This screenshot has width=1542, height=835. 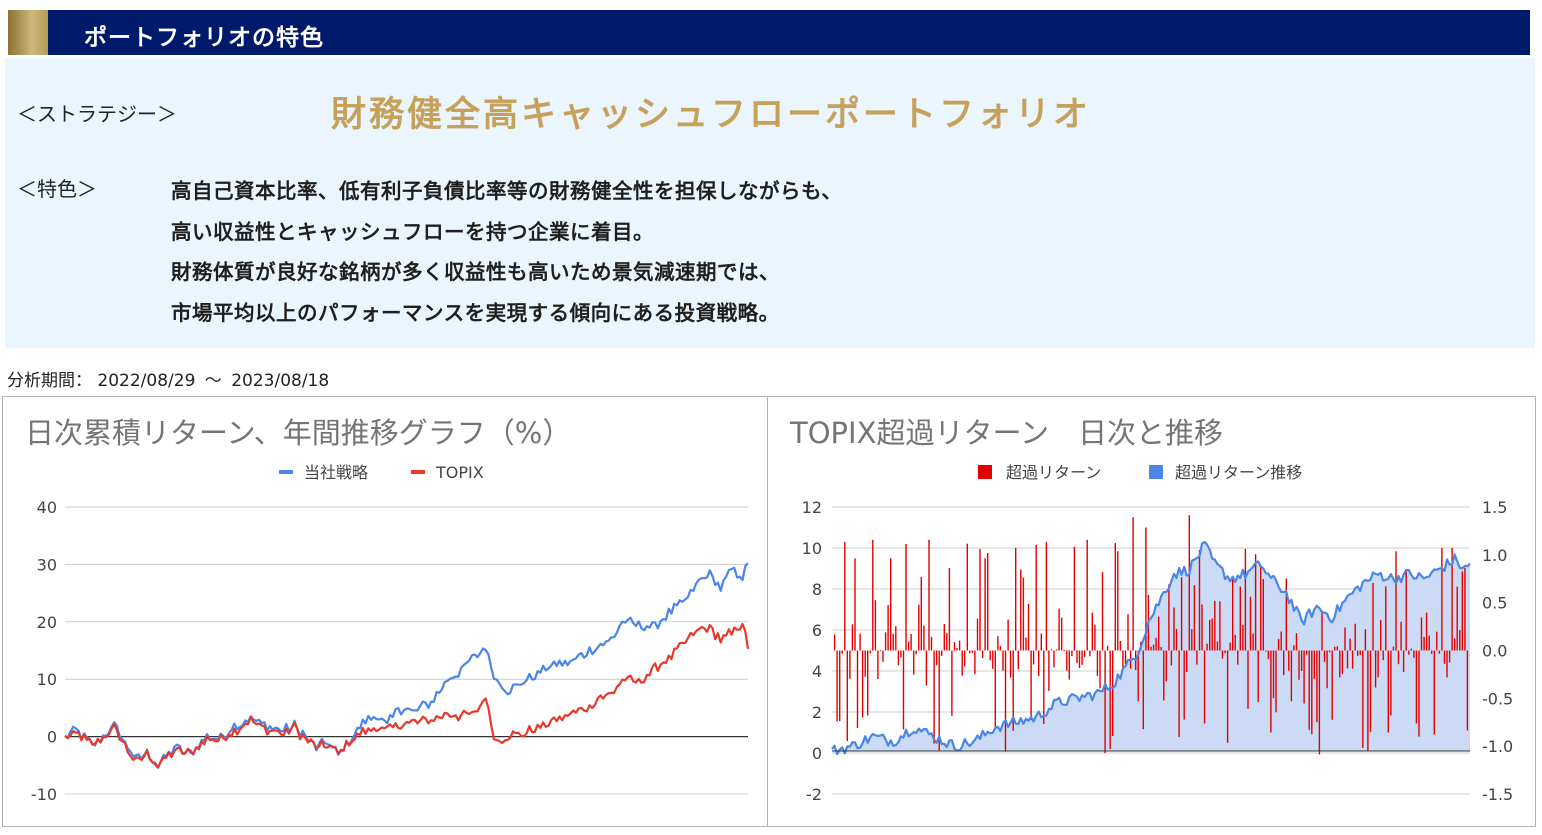 What do you see at coordinates (1494, 507) in the screenshot?
I see `y-tick-label-right: 1.5` at bounding box center [1494, 507].